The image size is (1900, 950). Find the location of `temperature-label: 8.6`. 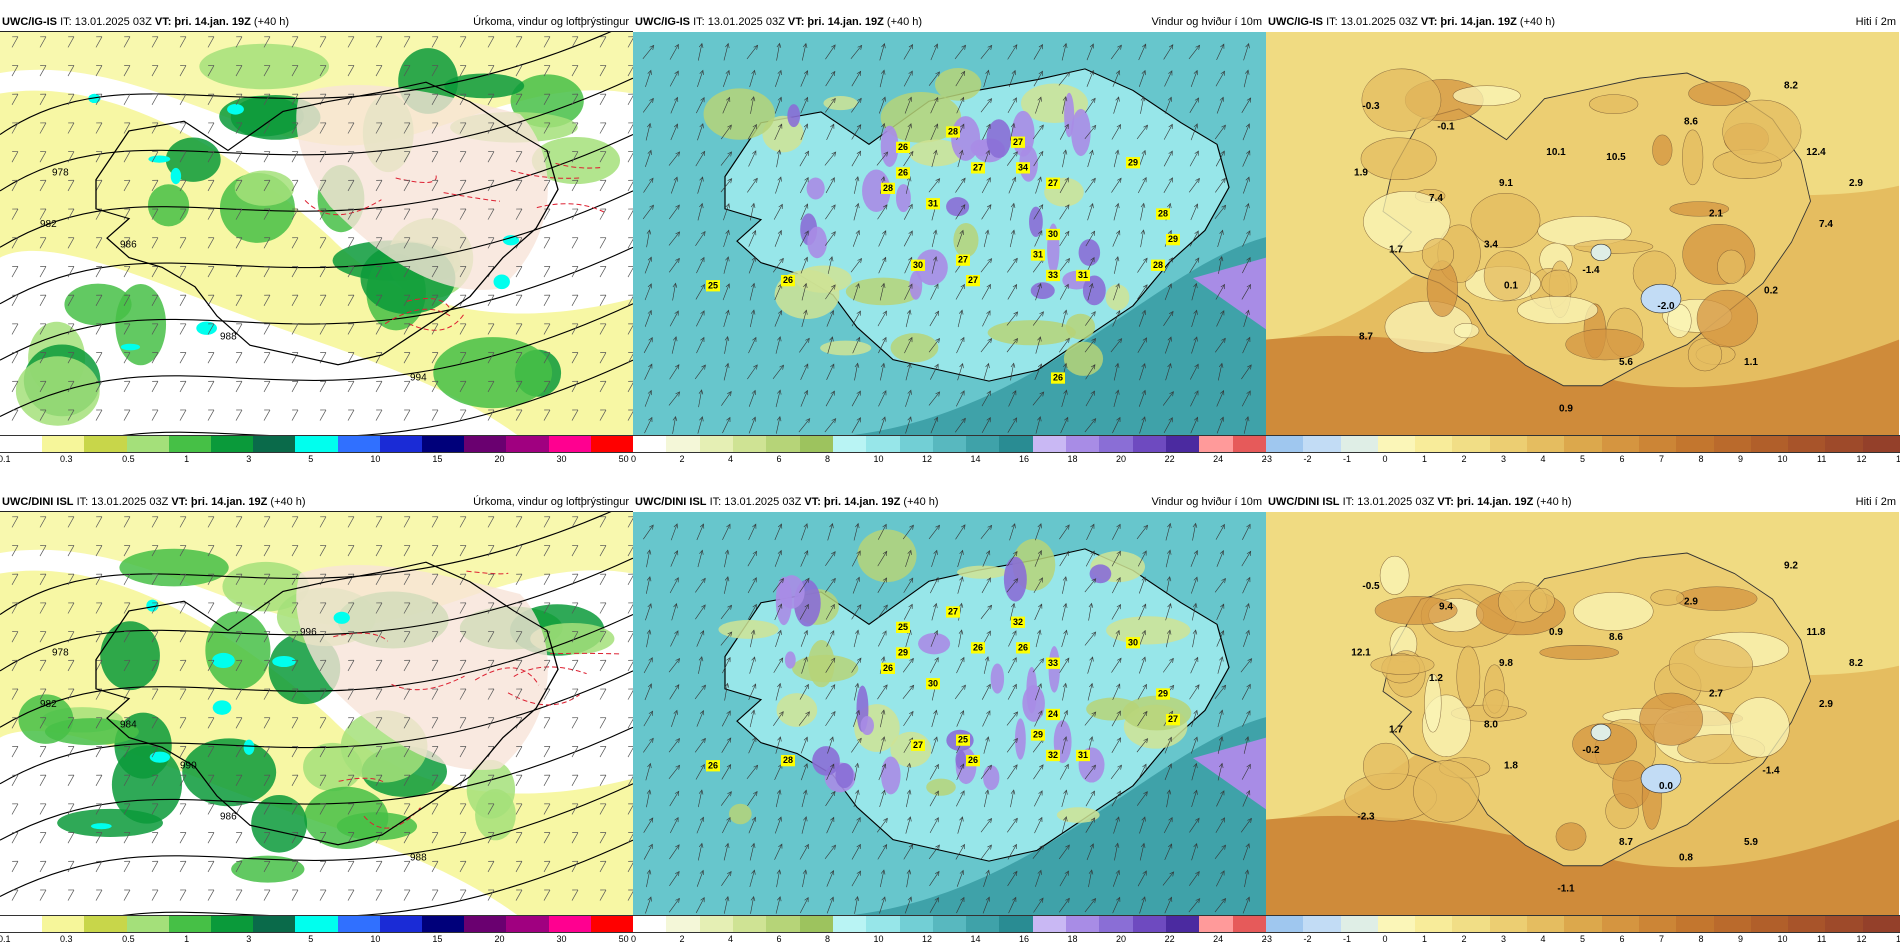

temperature-label: 8.6 is located at coordinates (1691, 121).